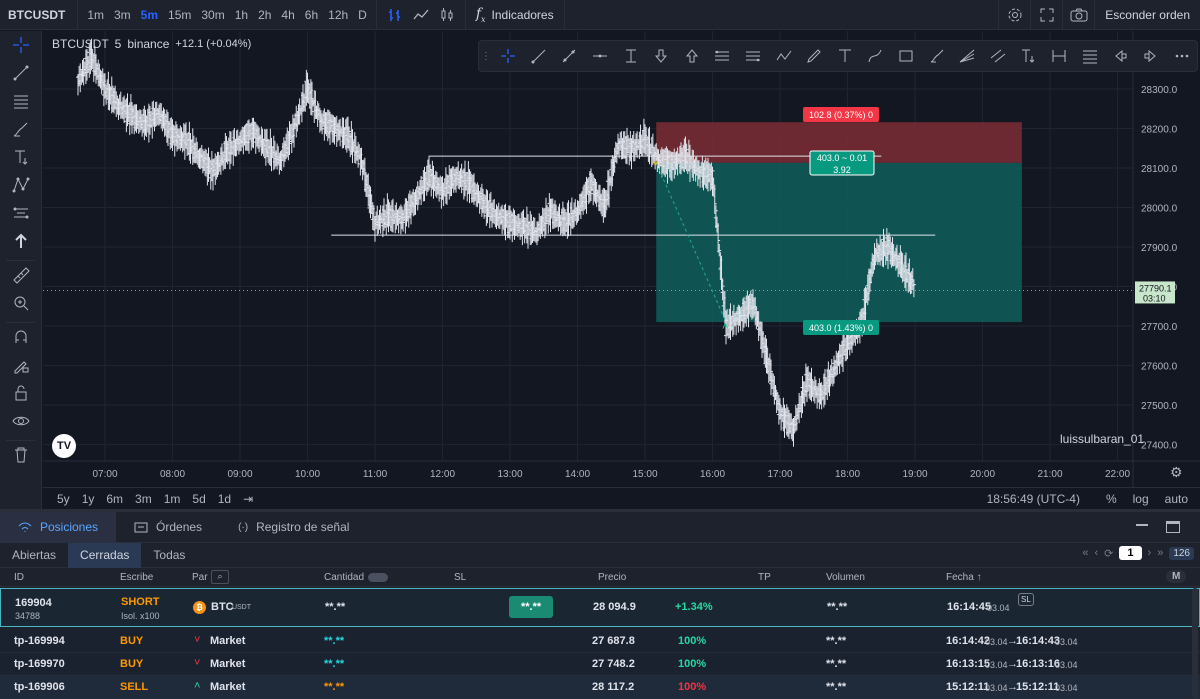 The image size is (1200, 699). What do you see at coordinates (362, 14) in the screenshot?
I see `timeframe-d: D` at bounding box center [362, 14].